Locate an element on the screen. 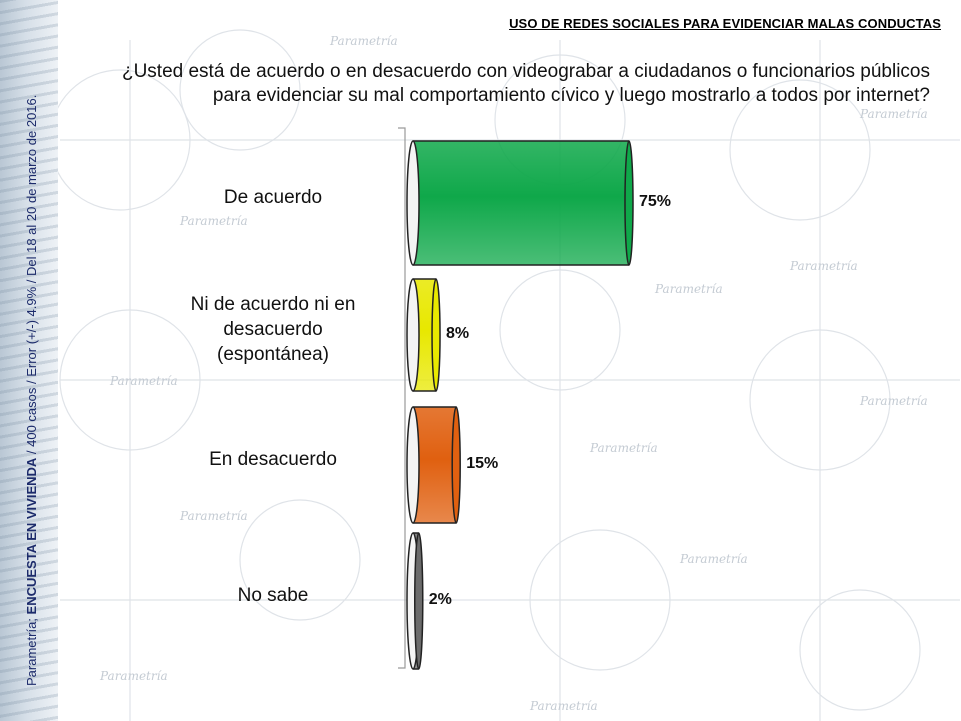 The image size is (961, 721). category-label: En desacuerdo is located at coordinates (273, 459).